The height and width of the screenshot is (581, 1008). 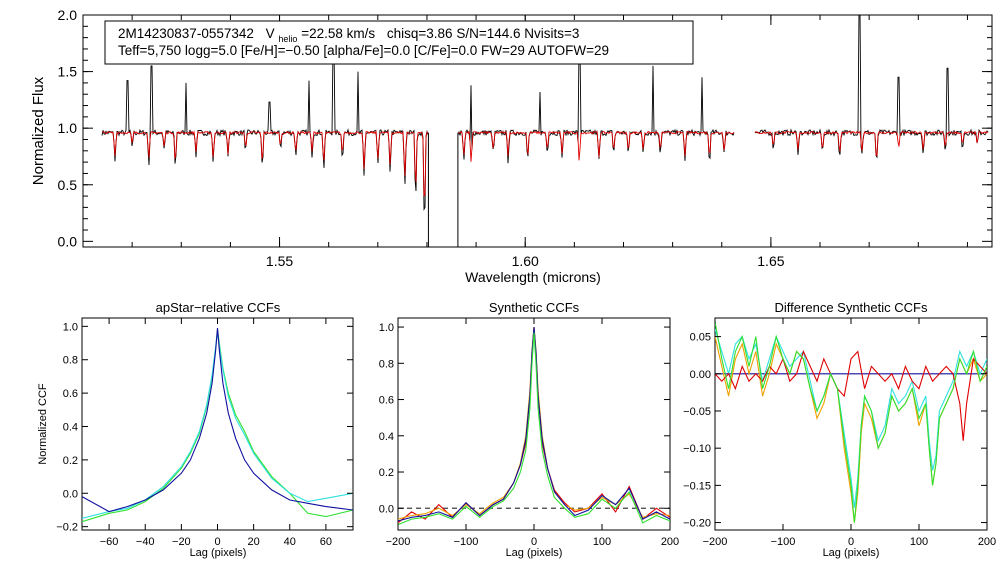 What do you see at coordinates (525, 261) in the screenshot?
I see `spectrum-xtick-label: 1.60` at bounding box center [525, 261].